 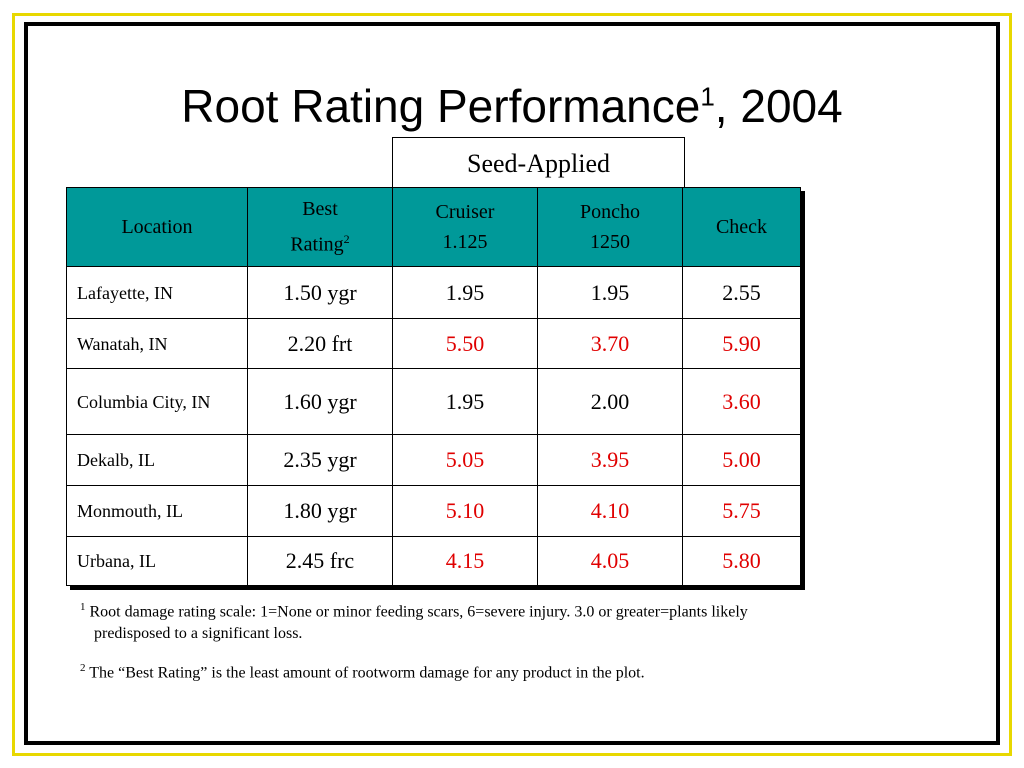 I want to click on cell-location: Monmouth, IL, so click(x=157, y=511).